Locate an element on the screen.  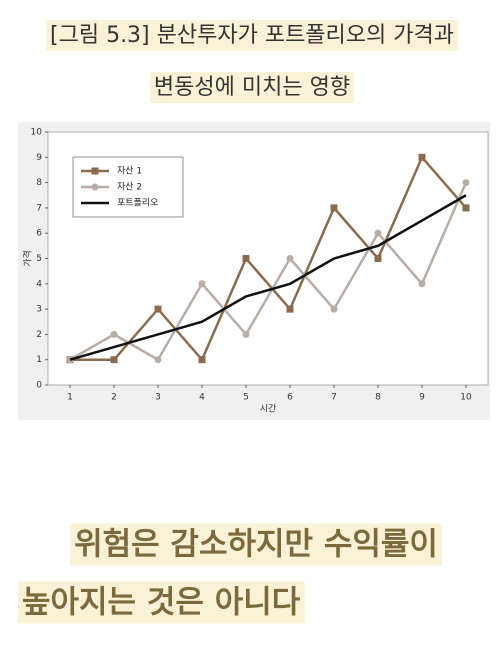
x-tick-label: 9 is located at coordinates (422, 398).